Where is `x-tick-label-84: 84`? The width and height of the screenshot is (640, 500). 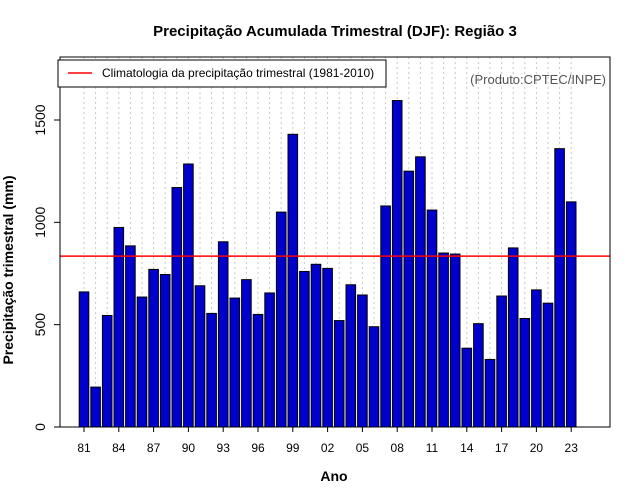
x-tick-label-84: 84 is located at coordinates (119, 448).